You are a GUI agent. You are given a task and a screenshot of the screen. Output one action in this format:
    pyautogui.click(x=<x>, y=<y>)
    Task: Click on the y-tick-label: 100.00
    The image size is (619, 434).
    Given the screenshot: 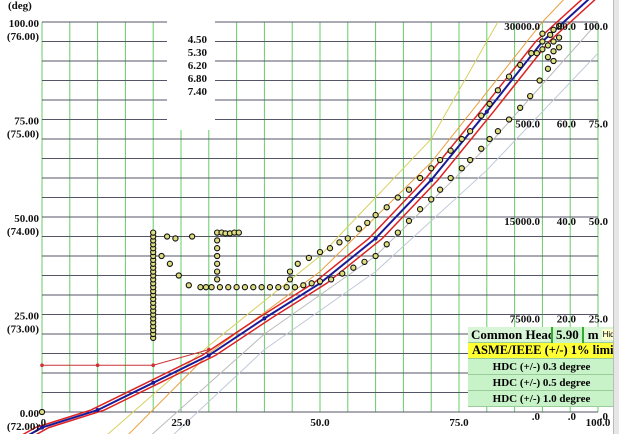 What is the action you would take?
    pyautogui.click(x=24, y=24)
    